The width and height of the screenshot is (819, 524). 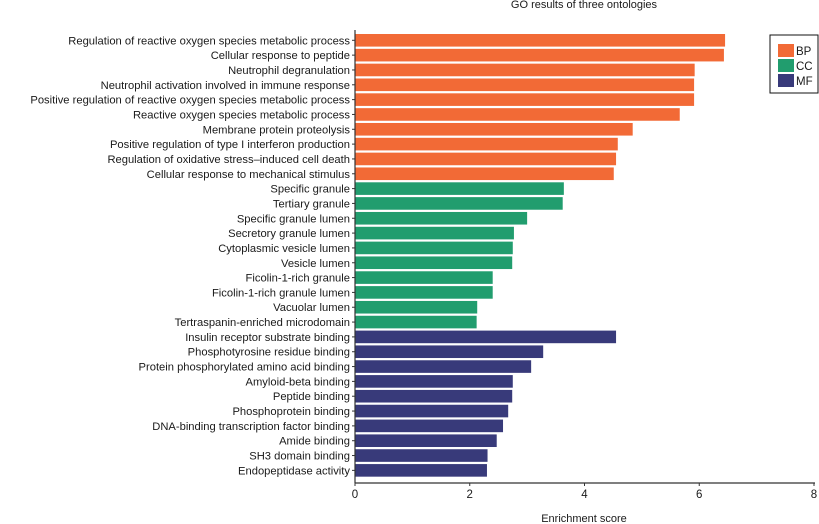 I want to click on y-tick-label: Neutrophil degranulation, so click(x=289, y=71).